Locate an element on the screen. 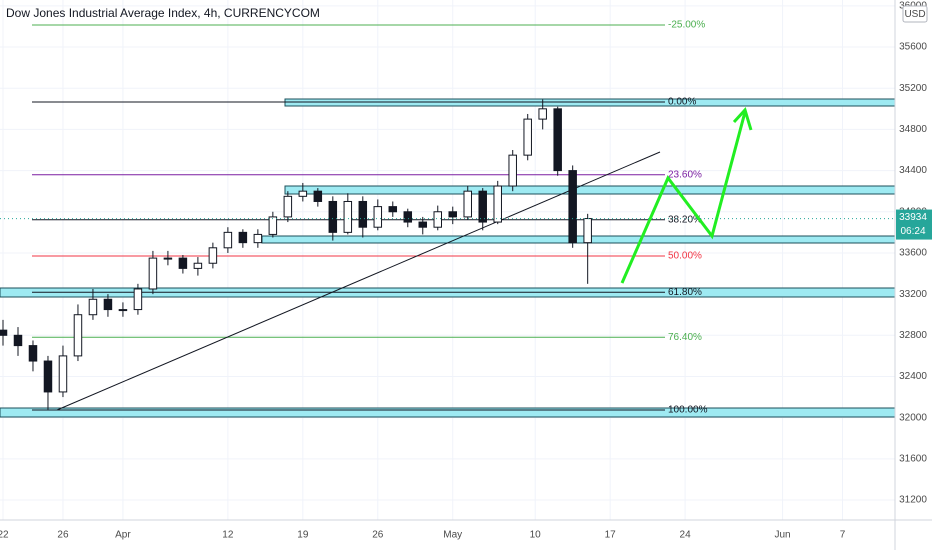 This screenshot has height=550, width=932. y-tick-label: 33600 is located at coordinates (913, 253).